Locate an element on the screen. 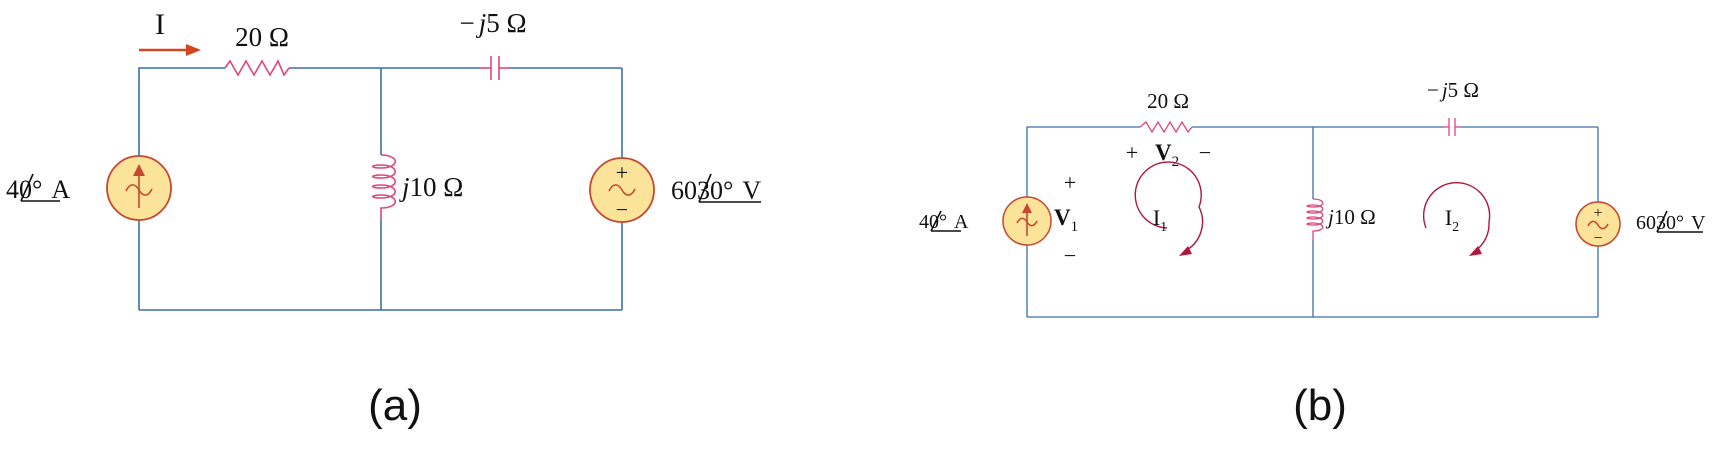  voltage-source-b-label: 6030° V is located at coordinates (1671, 223).